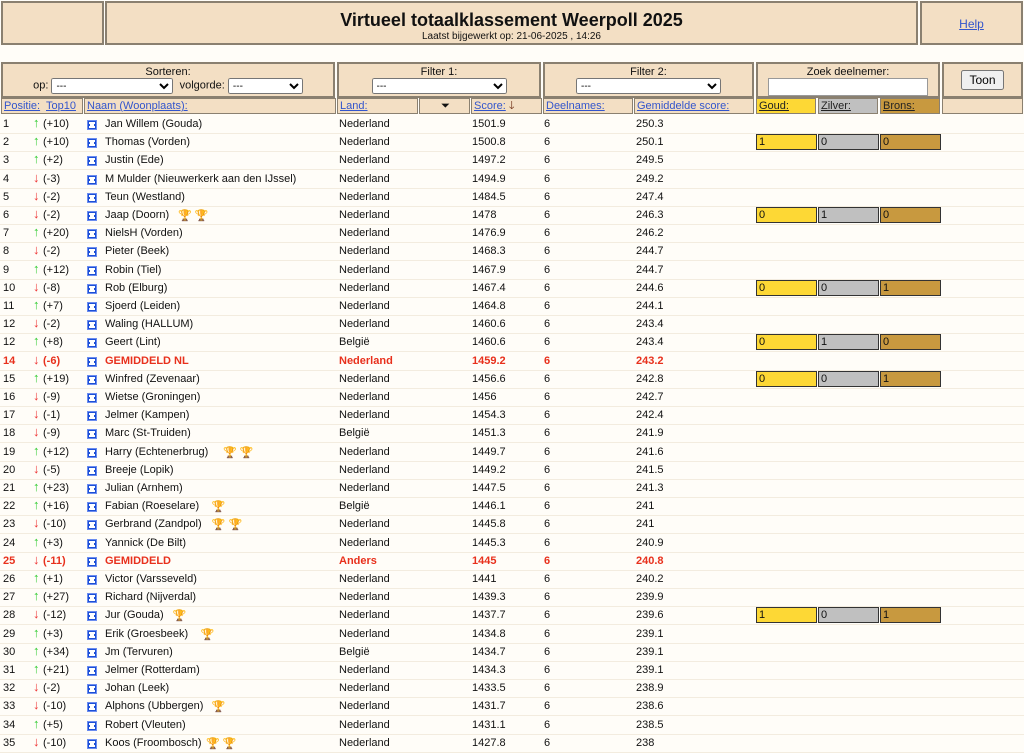 The image size is (1024, 753). Describe the element at coordinates (61, 106) in the screenshot. I see `top10-link: Top10` at that location.